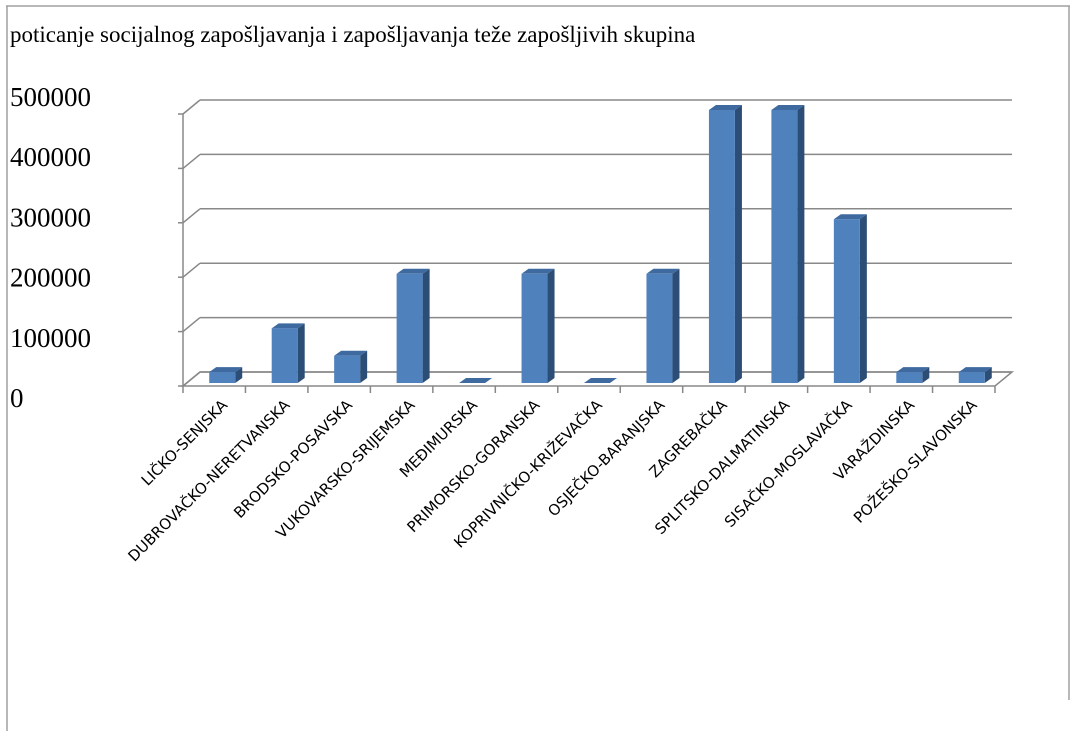 The width and height of the screenshot is (1075, 731). What do you see at coordinates (915, 461) in the screenshot?
I see `x-tick-label: POŽEŠKO-SLAVONSKA` at bounding box center [915, 461].